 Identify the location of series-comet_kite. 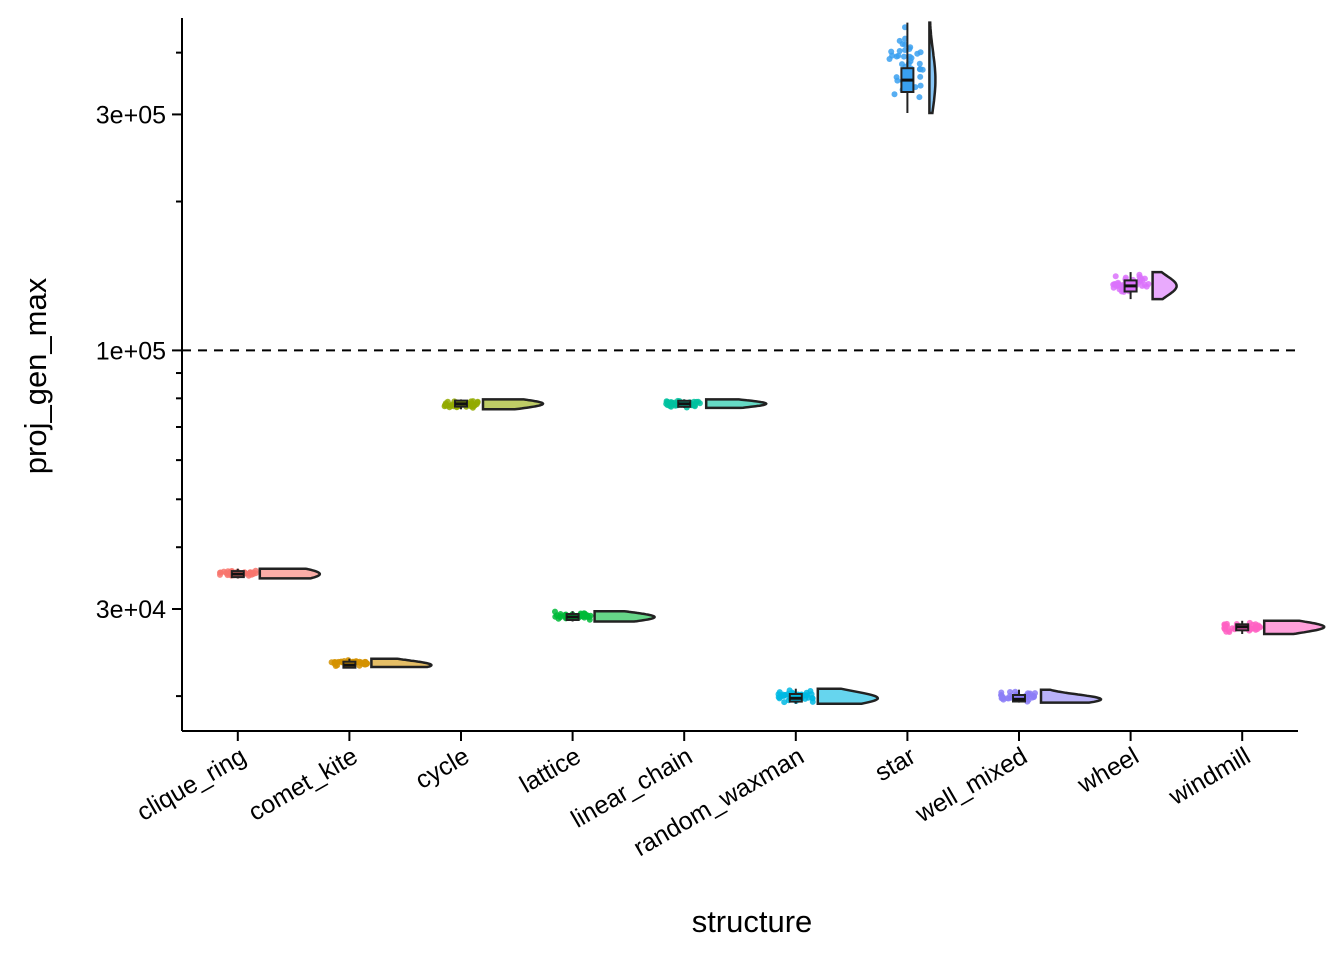
(380, 663).